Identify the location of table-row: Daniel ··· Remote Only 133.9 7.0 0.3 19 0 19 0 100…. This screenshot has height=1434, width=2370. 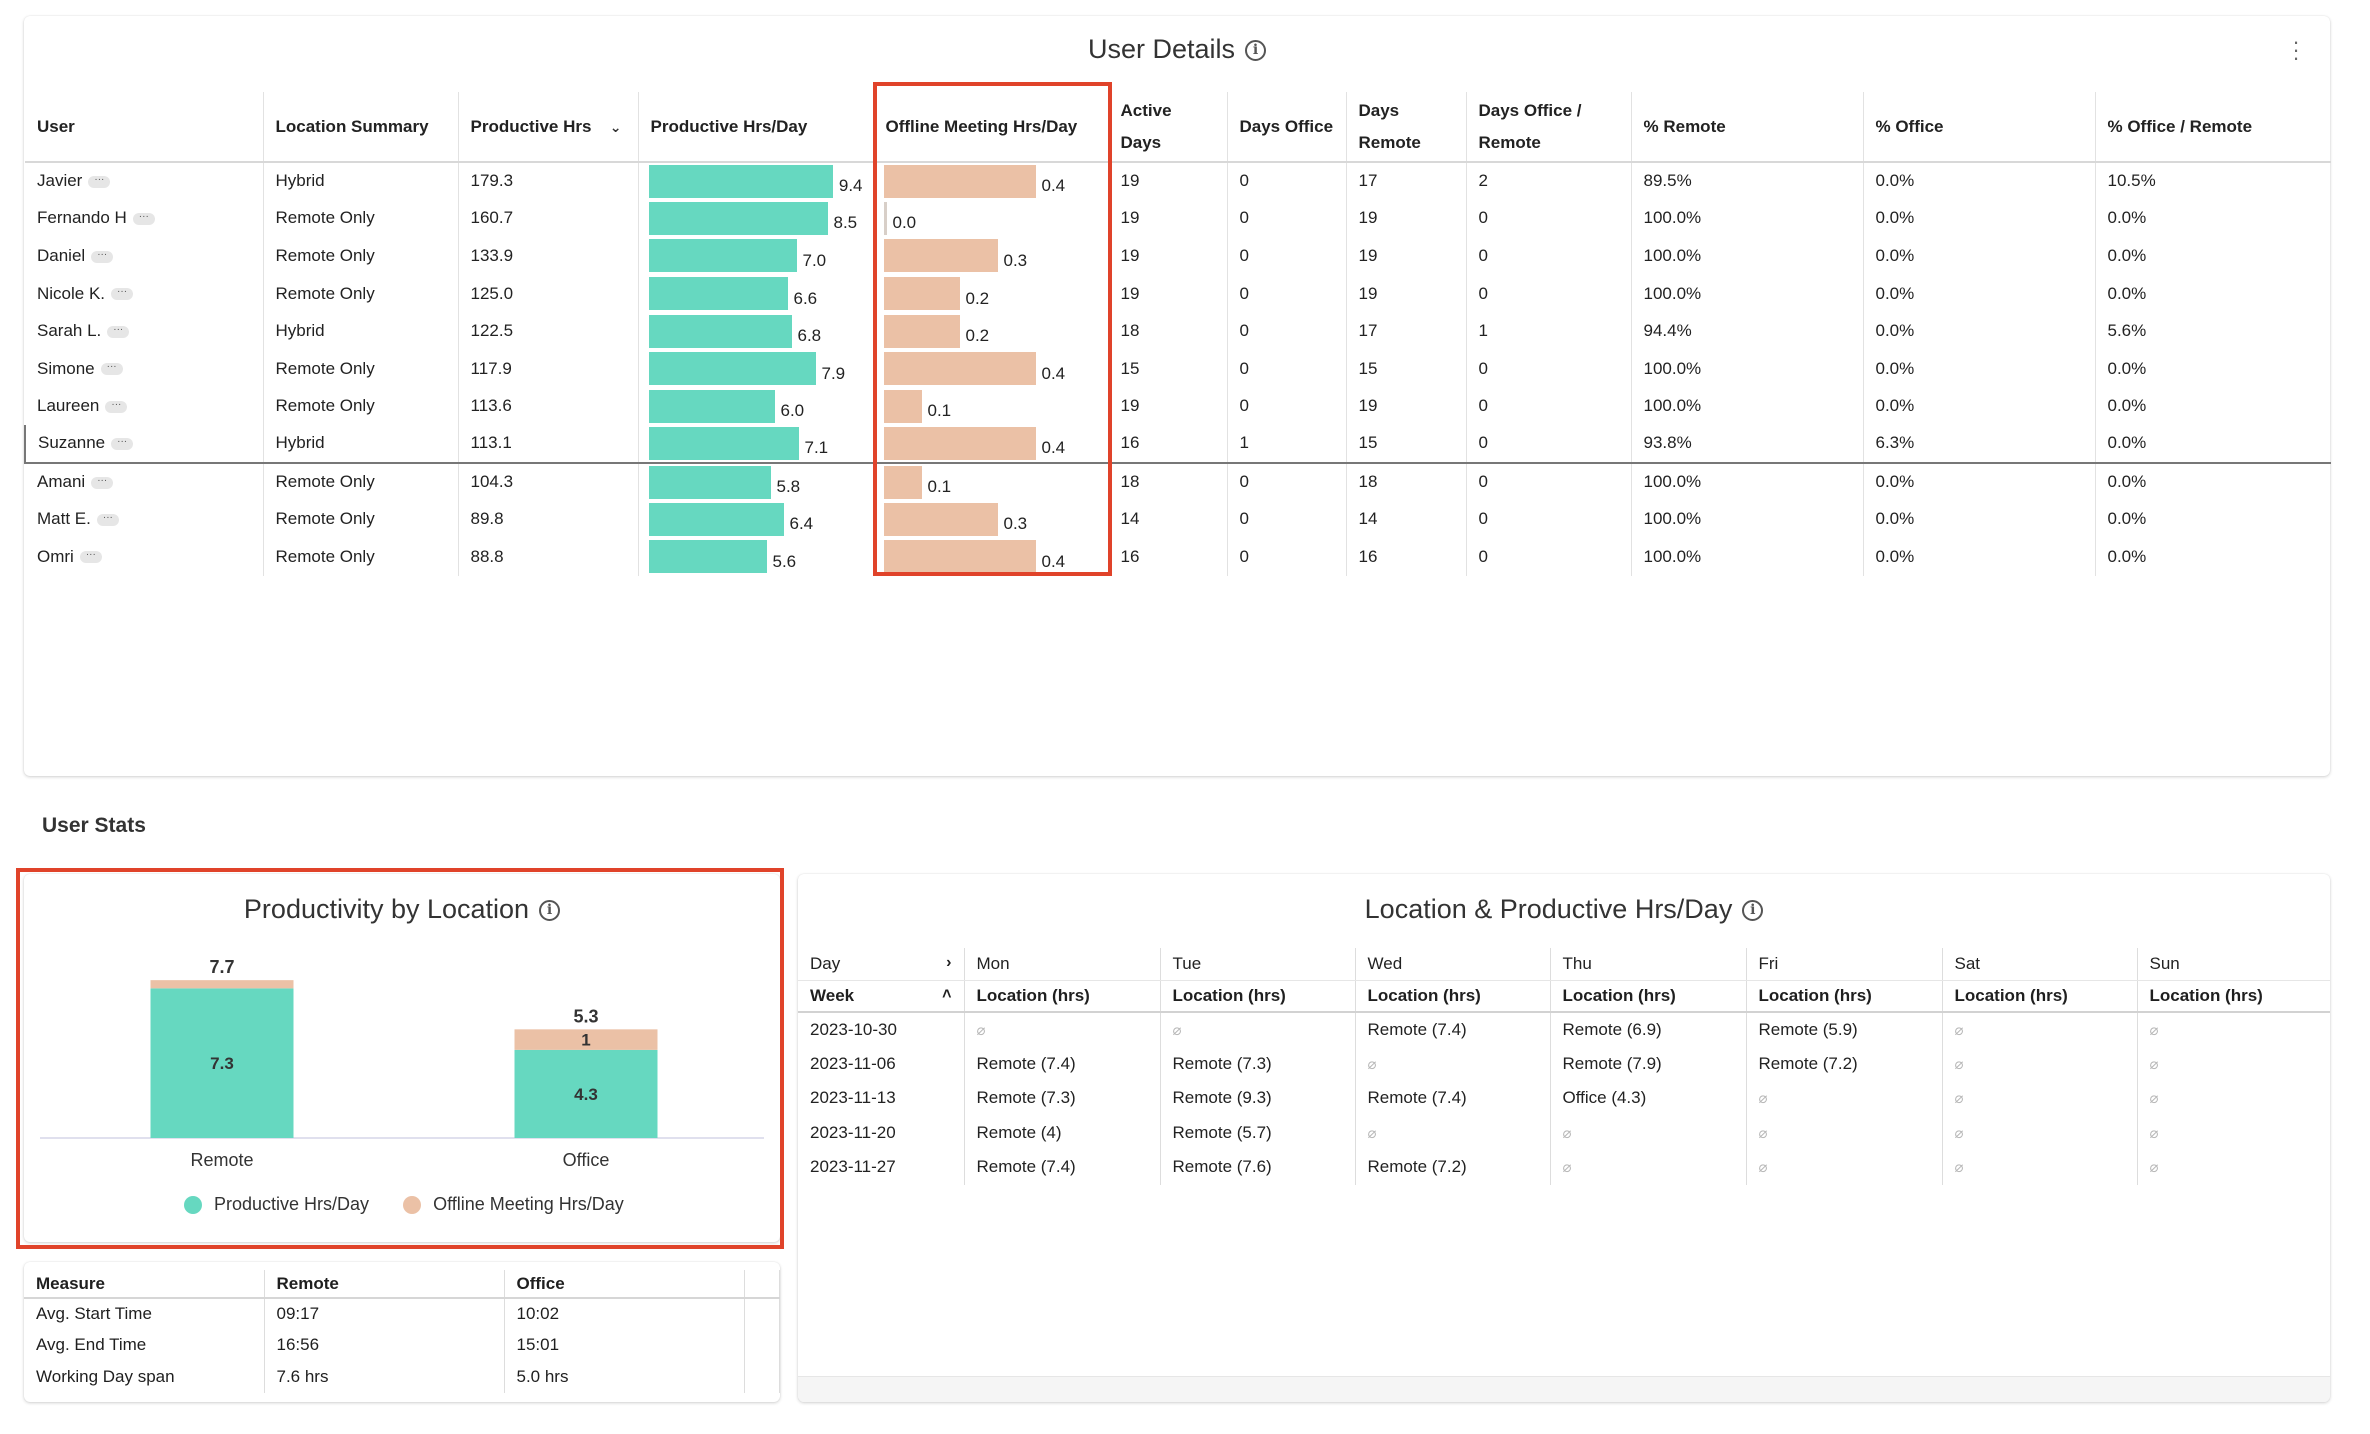
(1178, 256).